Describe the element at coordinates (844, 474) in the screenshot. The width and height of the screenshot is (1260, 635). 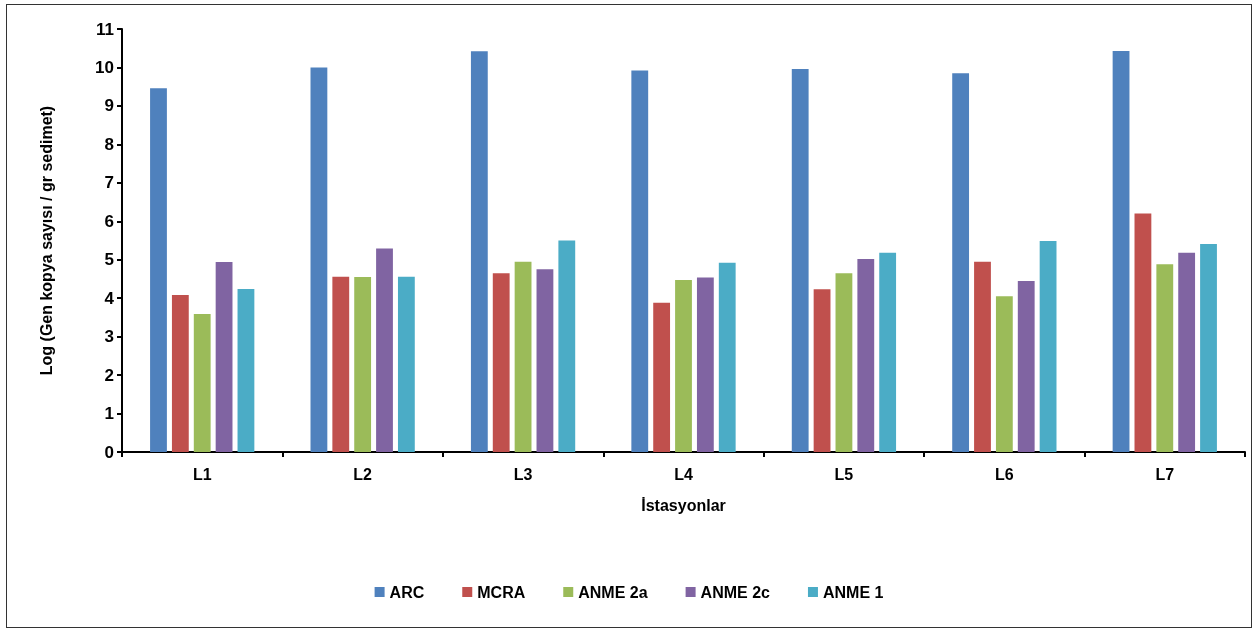
I see `x-tick-label: L5` at that location.